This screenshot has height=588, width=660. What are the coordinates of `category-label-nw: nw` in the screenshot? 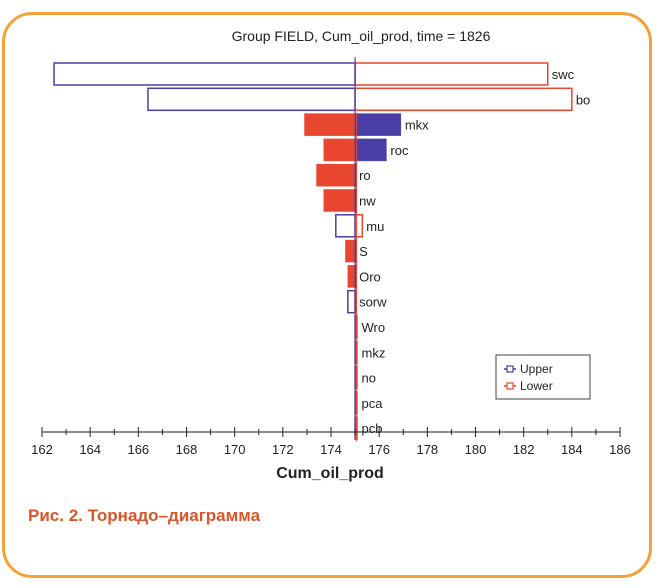 It's located at (367, 201).